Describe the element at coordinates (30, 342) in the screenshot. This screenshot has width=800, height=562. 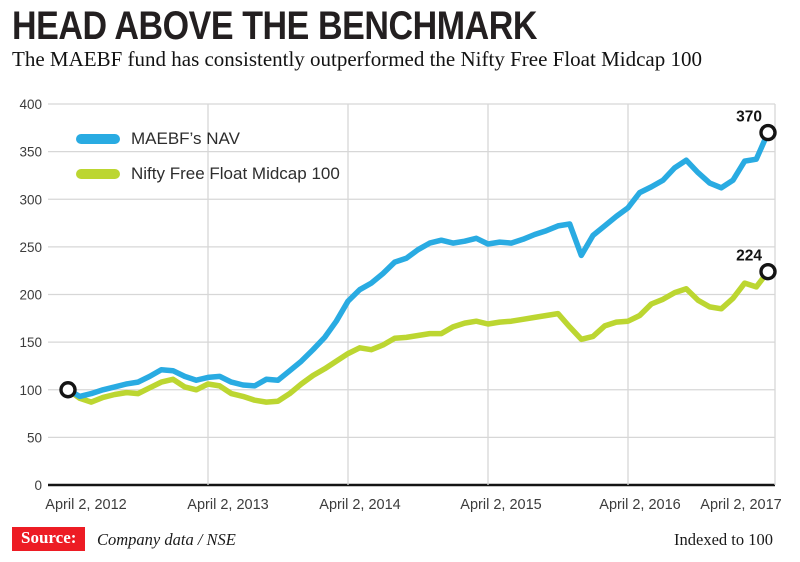
I see `y-axis-tick-label: 150` at that location.